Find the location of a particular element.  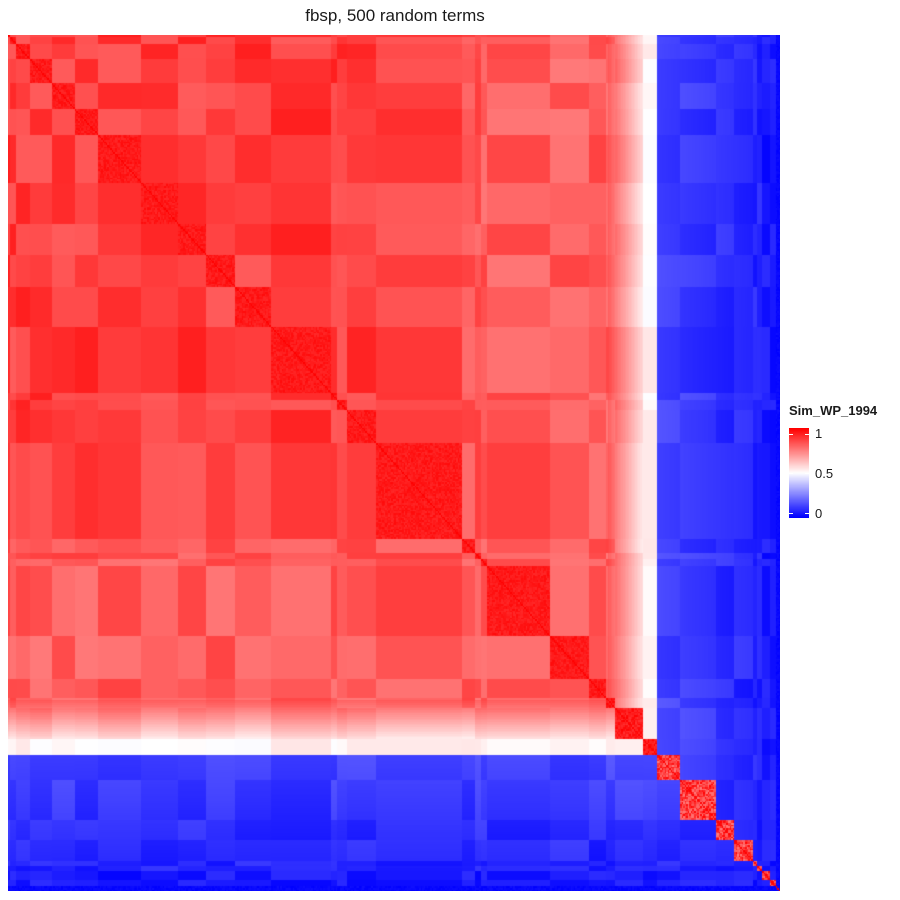

legend: Sim_WP_1994 1 0.5 0 is located at coordinates (842, 468).